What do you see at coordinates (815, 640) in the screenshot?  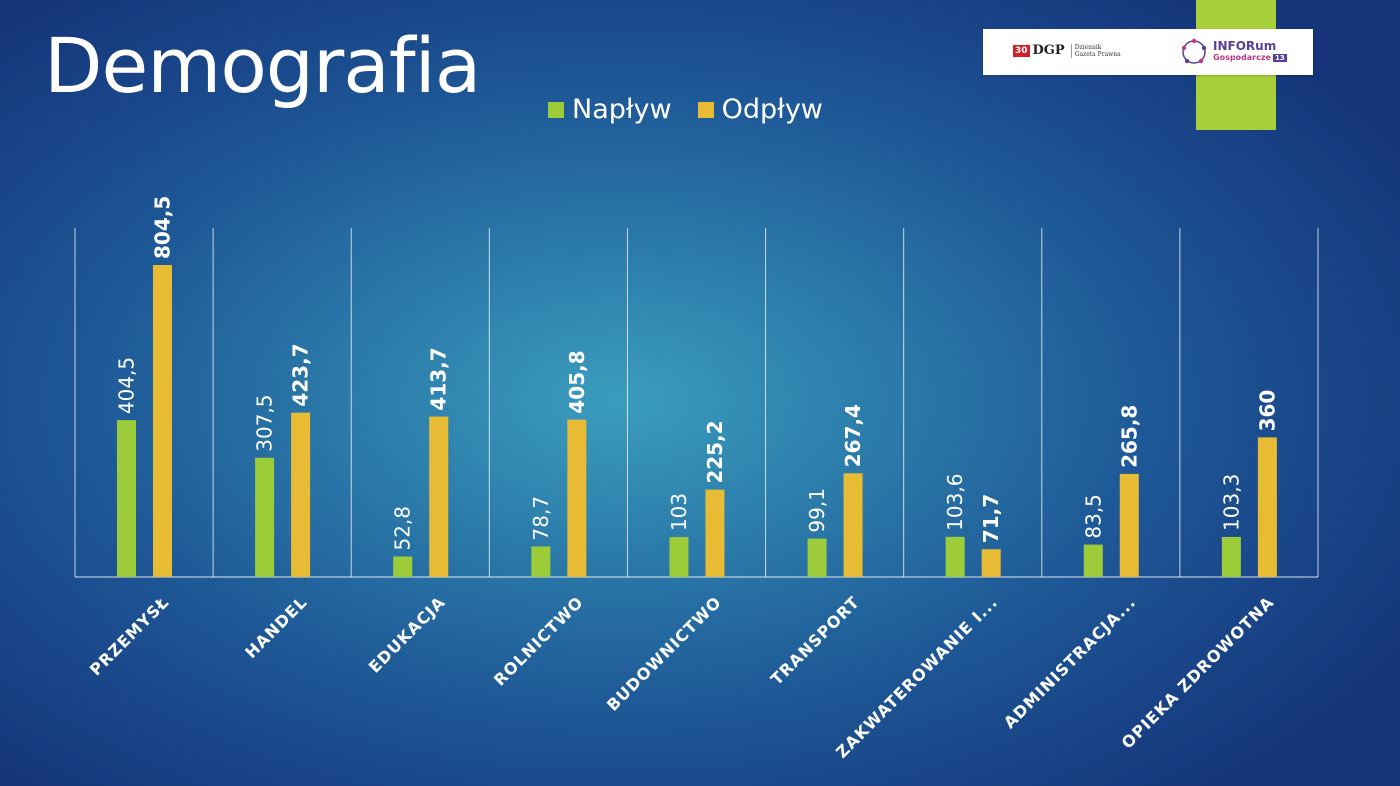 I see `category-label-5: TRANSPORT` at bounding box center [815, 640].